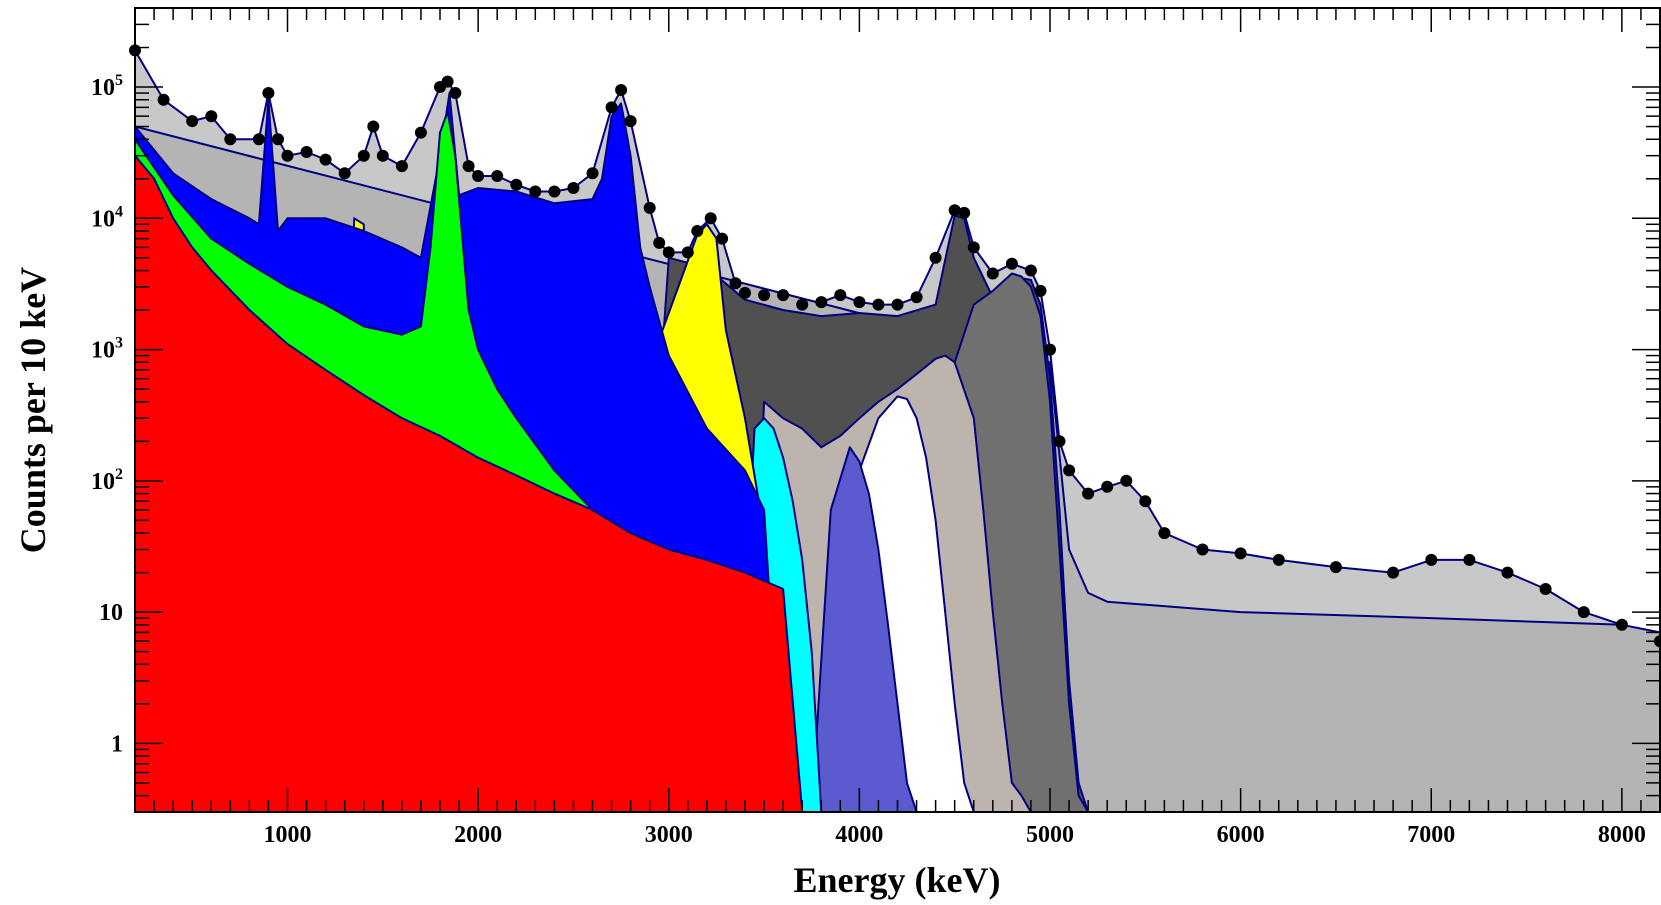 Image resolution: width=1661 pixels, height=905 pixels. Describe the element at coordinates (669, 835) in the screenshot. I see `x-tick-label: 3000` at that location.